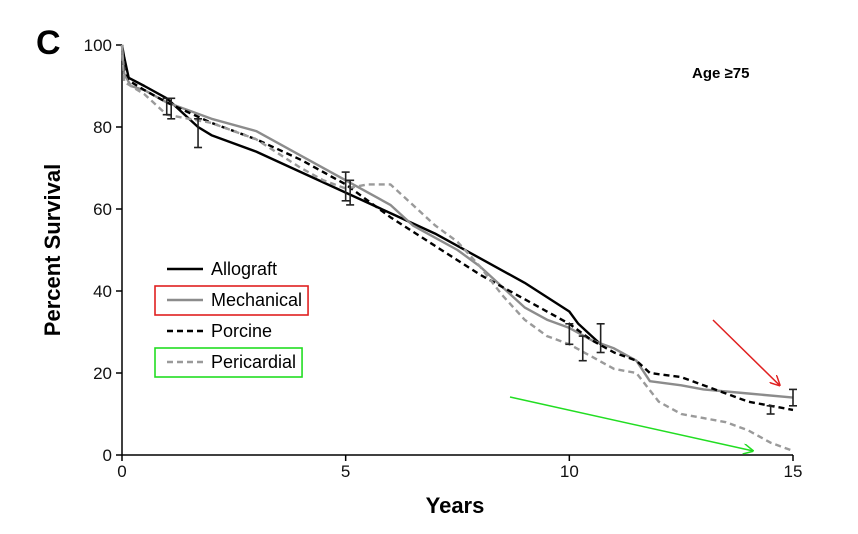 The image size is (858, 534). What do you see at coordinates (107, 455) in the screenshot?
I see `y-tick-label: 0` at bounding box center [107, 455].